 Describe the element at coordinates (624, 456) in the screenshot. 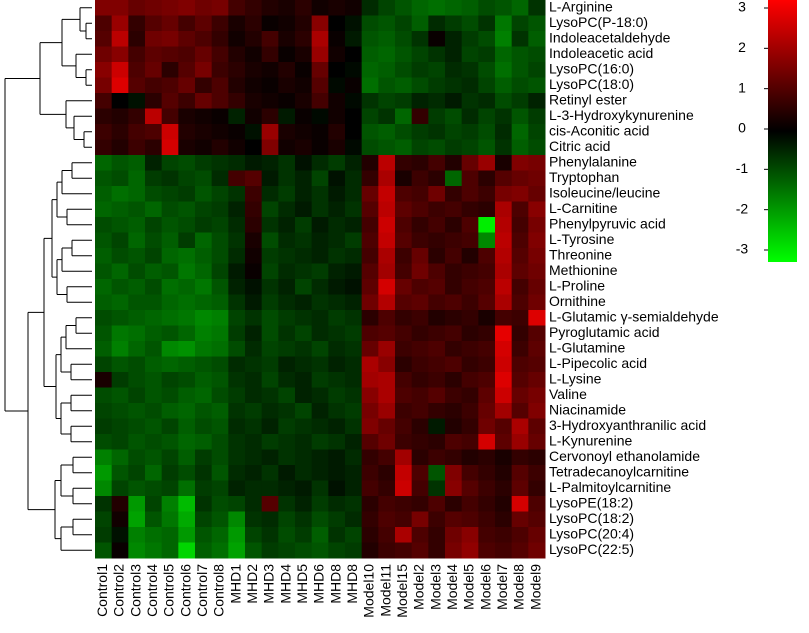

I see `row-label: Cervonoyl ethanolamide` at that location.